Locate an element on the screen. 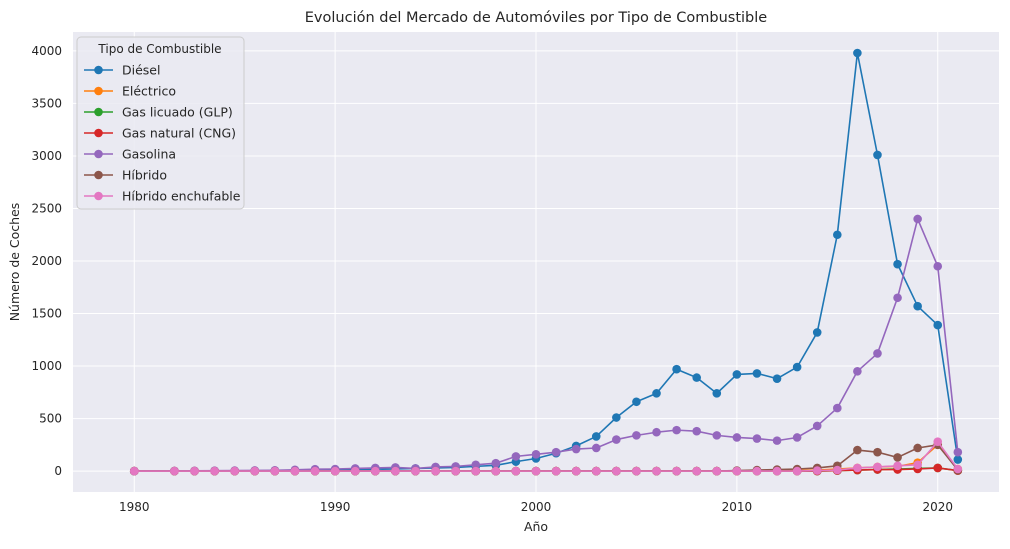  y-tick-label: 500 is located at coordinates (50, 419).